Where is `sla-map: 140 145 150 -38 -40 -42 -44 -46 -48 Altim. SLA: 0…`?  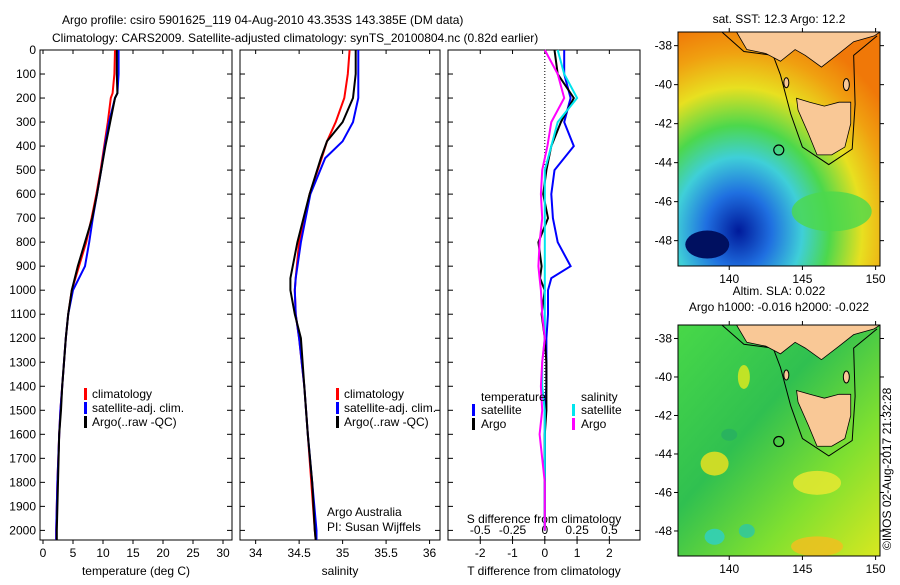
sla-map: 140 145 150 -38 -40 -42 -44 -46 -48 Altim. SLA: 0… is located at coordinates (770, 430).